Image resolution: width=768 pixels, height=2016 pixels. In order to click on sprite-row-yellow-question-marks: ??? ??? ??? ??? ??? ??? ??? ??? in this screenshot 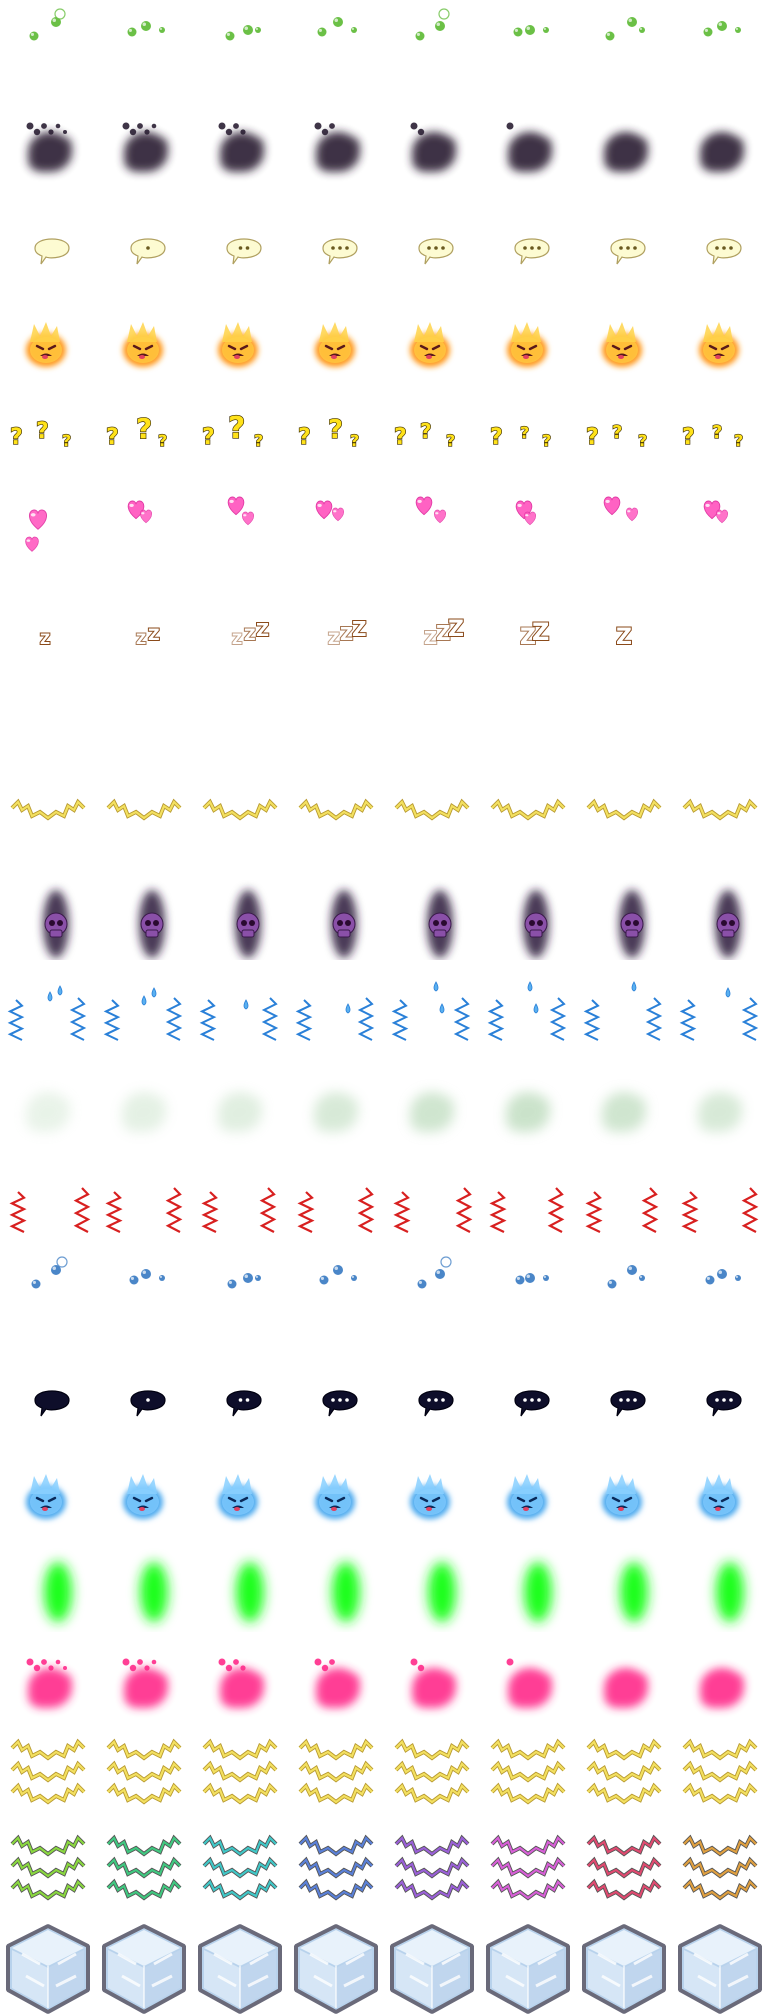, I will do `click(384, 432)`.